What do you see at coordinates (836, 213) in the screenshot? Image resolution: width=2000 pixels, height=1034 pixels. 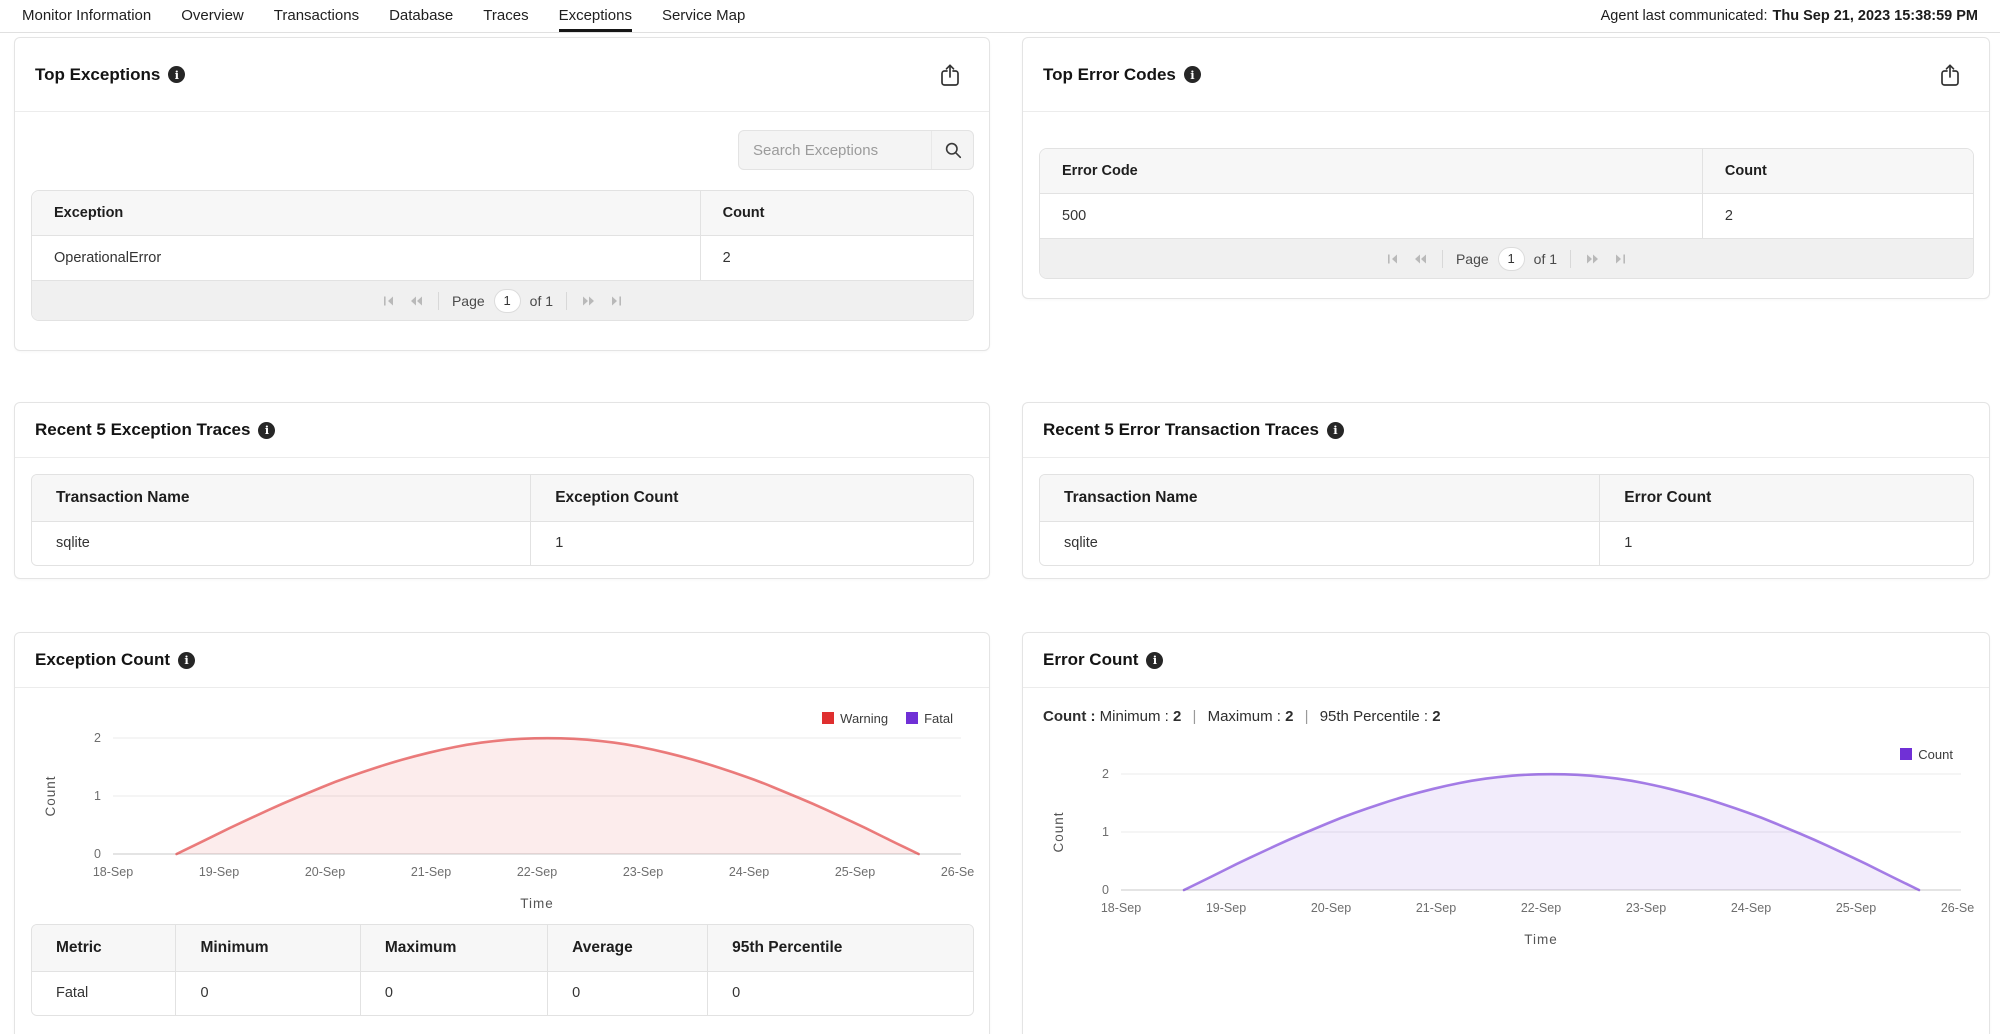 I see `column-header: Count` at bounding box center [836, 213].